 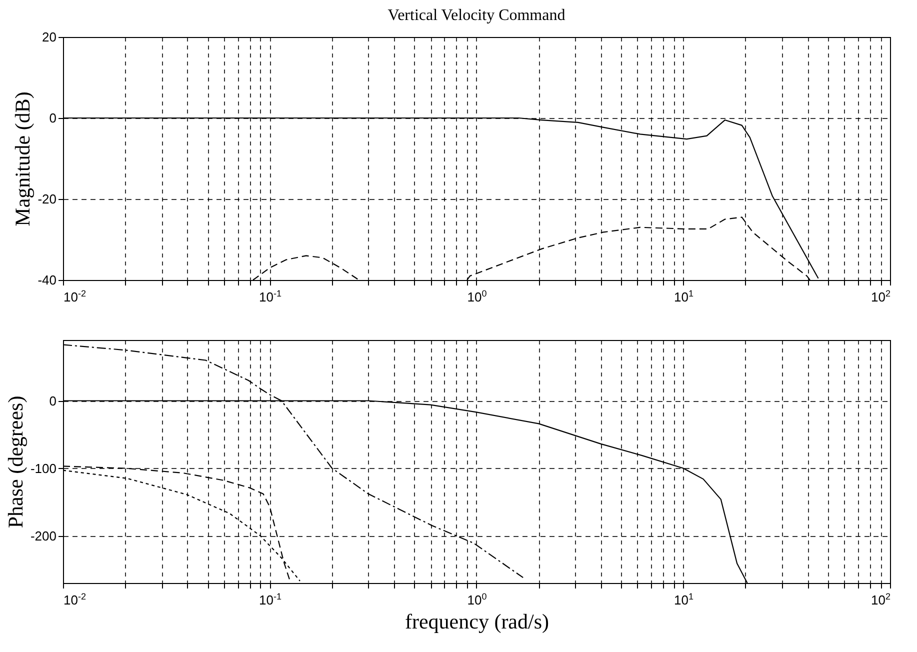 I want to click on y-tick-label: -200, so click(x=43, y=536).